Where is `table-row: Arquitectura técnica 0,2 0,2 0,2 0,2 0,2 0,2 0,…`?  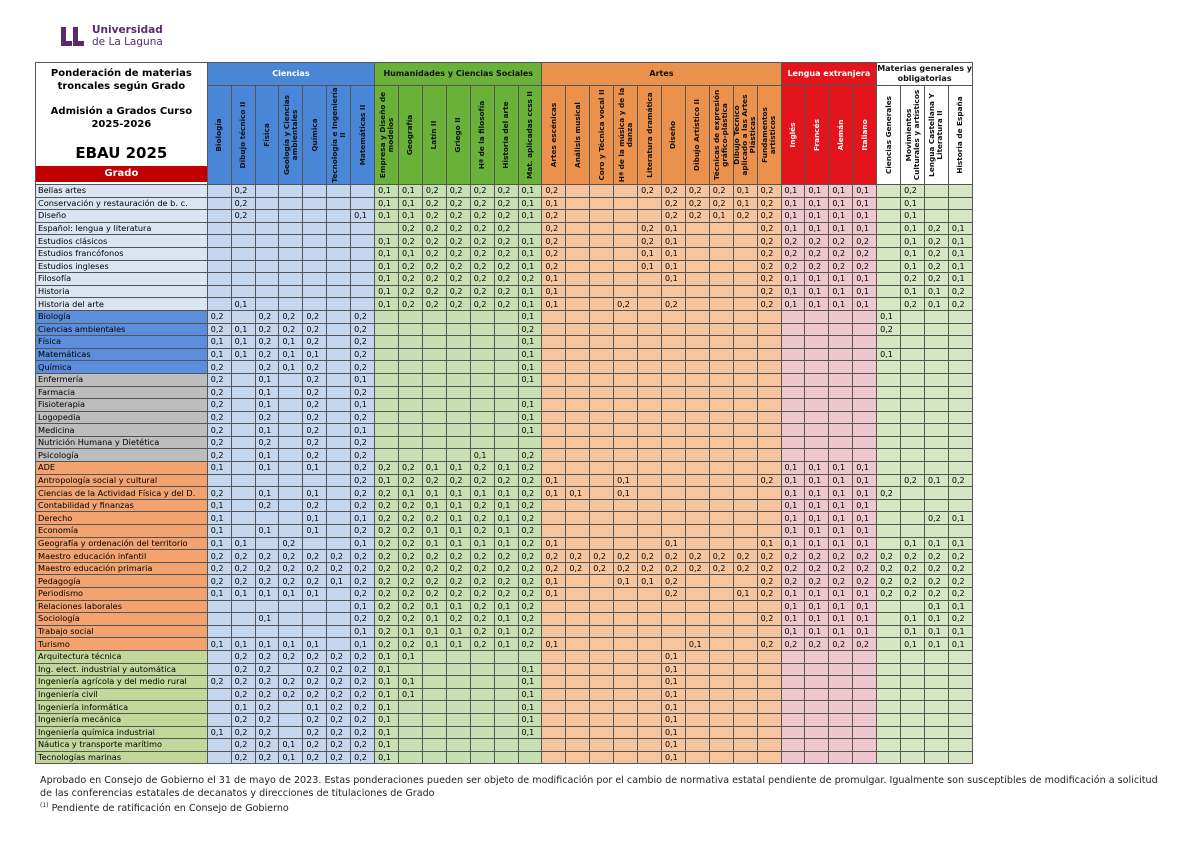
table-row: Arquitectura técnica 0,2 0,2 0,2 0,2 0,2 0,2 0,… is located at coordinates (504, 656).